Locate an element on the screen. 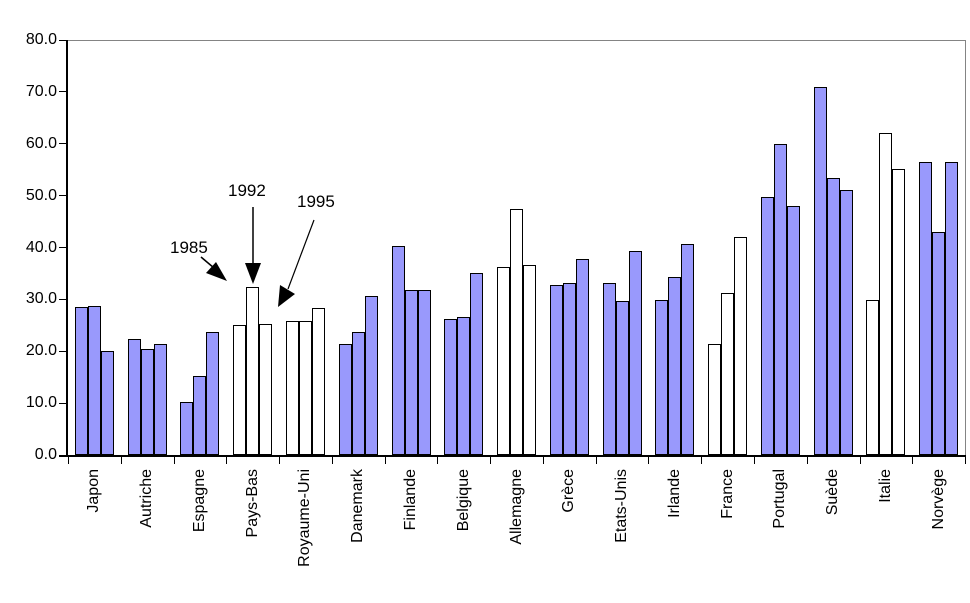 Image resolution: width=970 pixels, height=603 pixels. category-label-Irlande: Irlande is located at coordinates (674, 493).